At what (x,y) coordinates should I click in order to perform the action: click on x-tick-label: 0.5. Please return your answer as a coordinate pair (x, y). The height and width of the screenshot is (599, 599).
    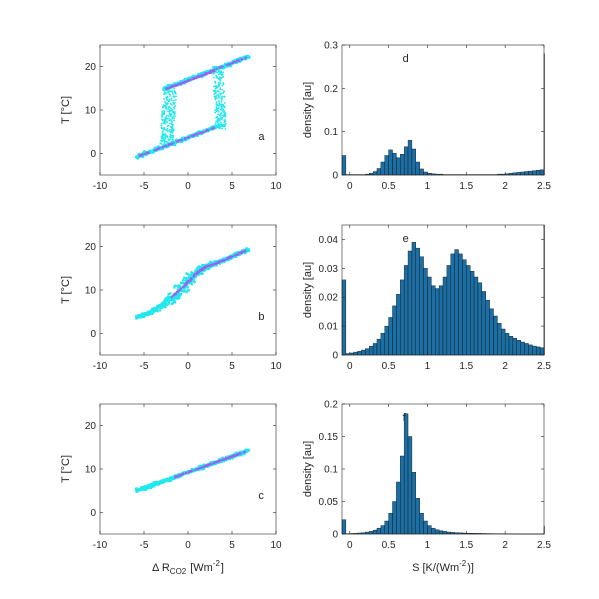
    Looking at the image, I should click on (389, 545).